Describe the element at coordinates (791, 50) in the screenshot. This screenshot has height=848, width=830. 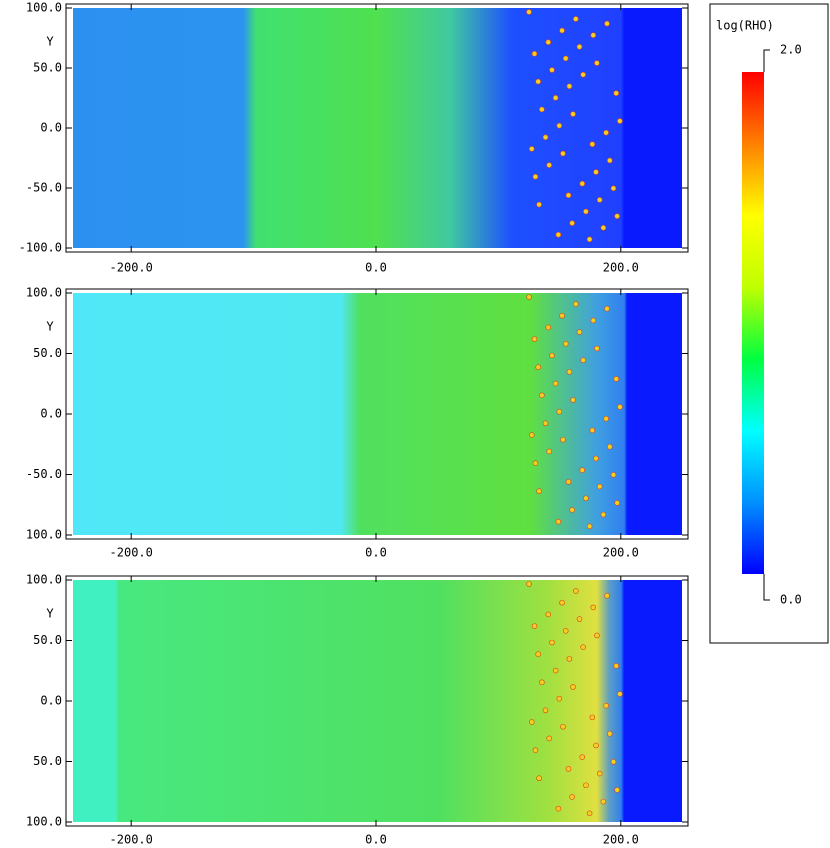
I see `colorbar-tick-label: 2.0` at that location.